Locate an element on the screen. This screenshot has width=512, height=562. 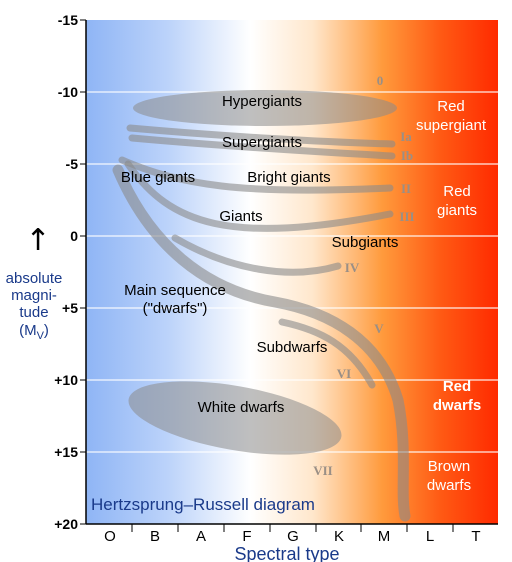
y-axis-title-line: absolute is located at coordinates (34, 278).